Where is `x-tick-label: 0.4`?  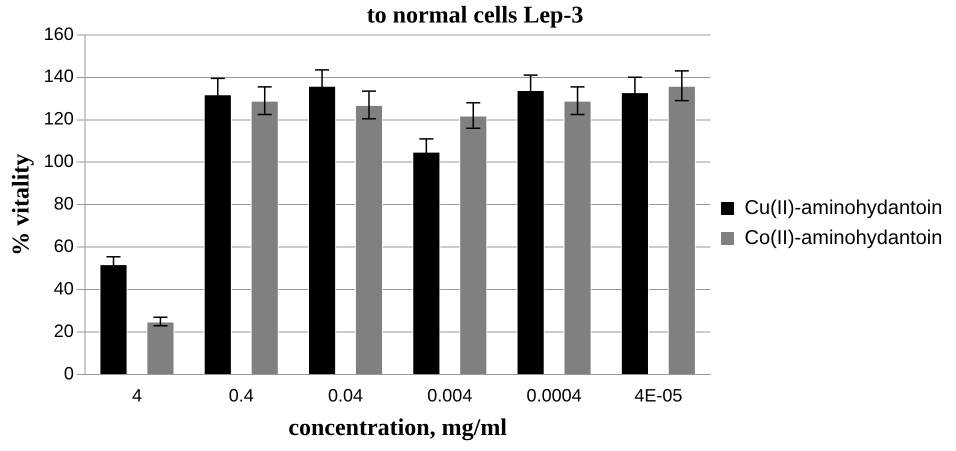
x-tick-label: 0.4 is located at coordinates (241, 395).